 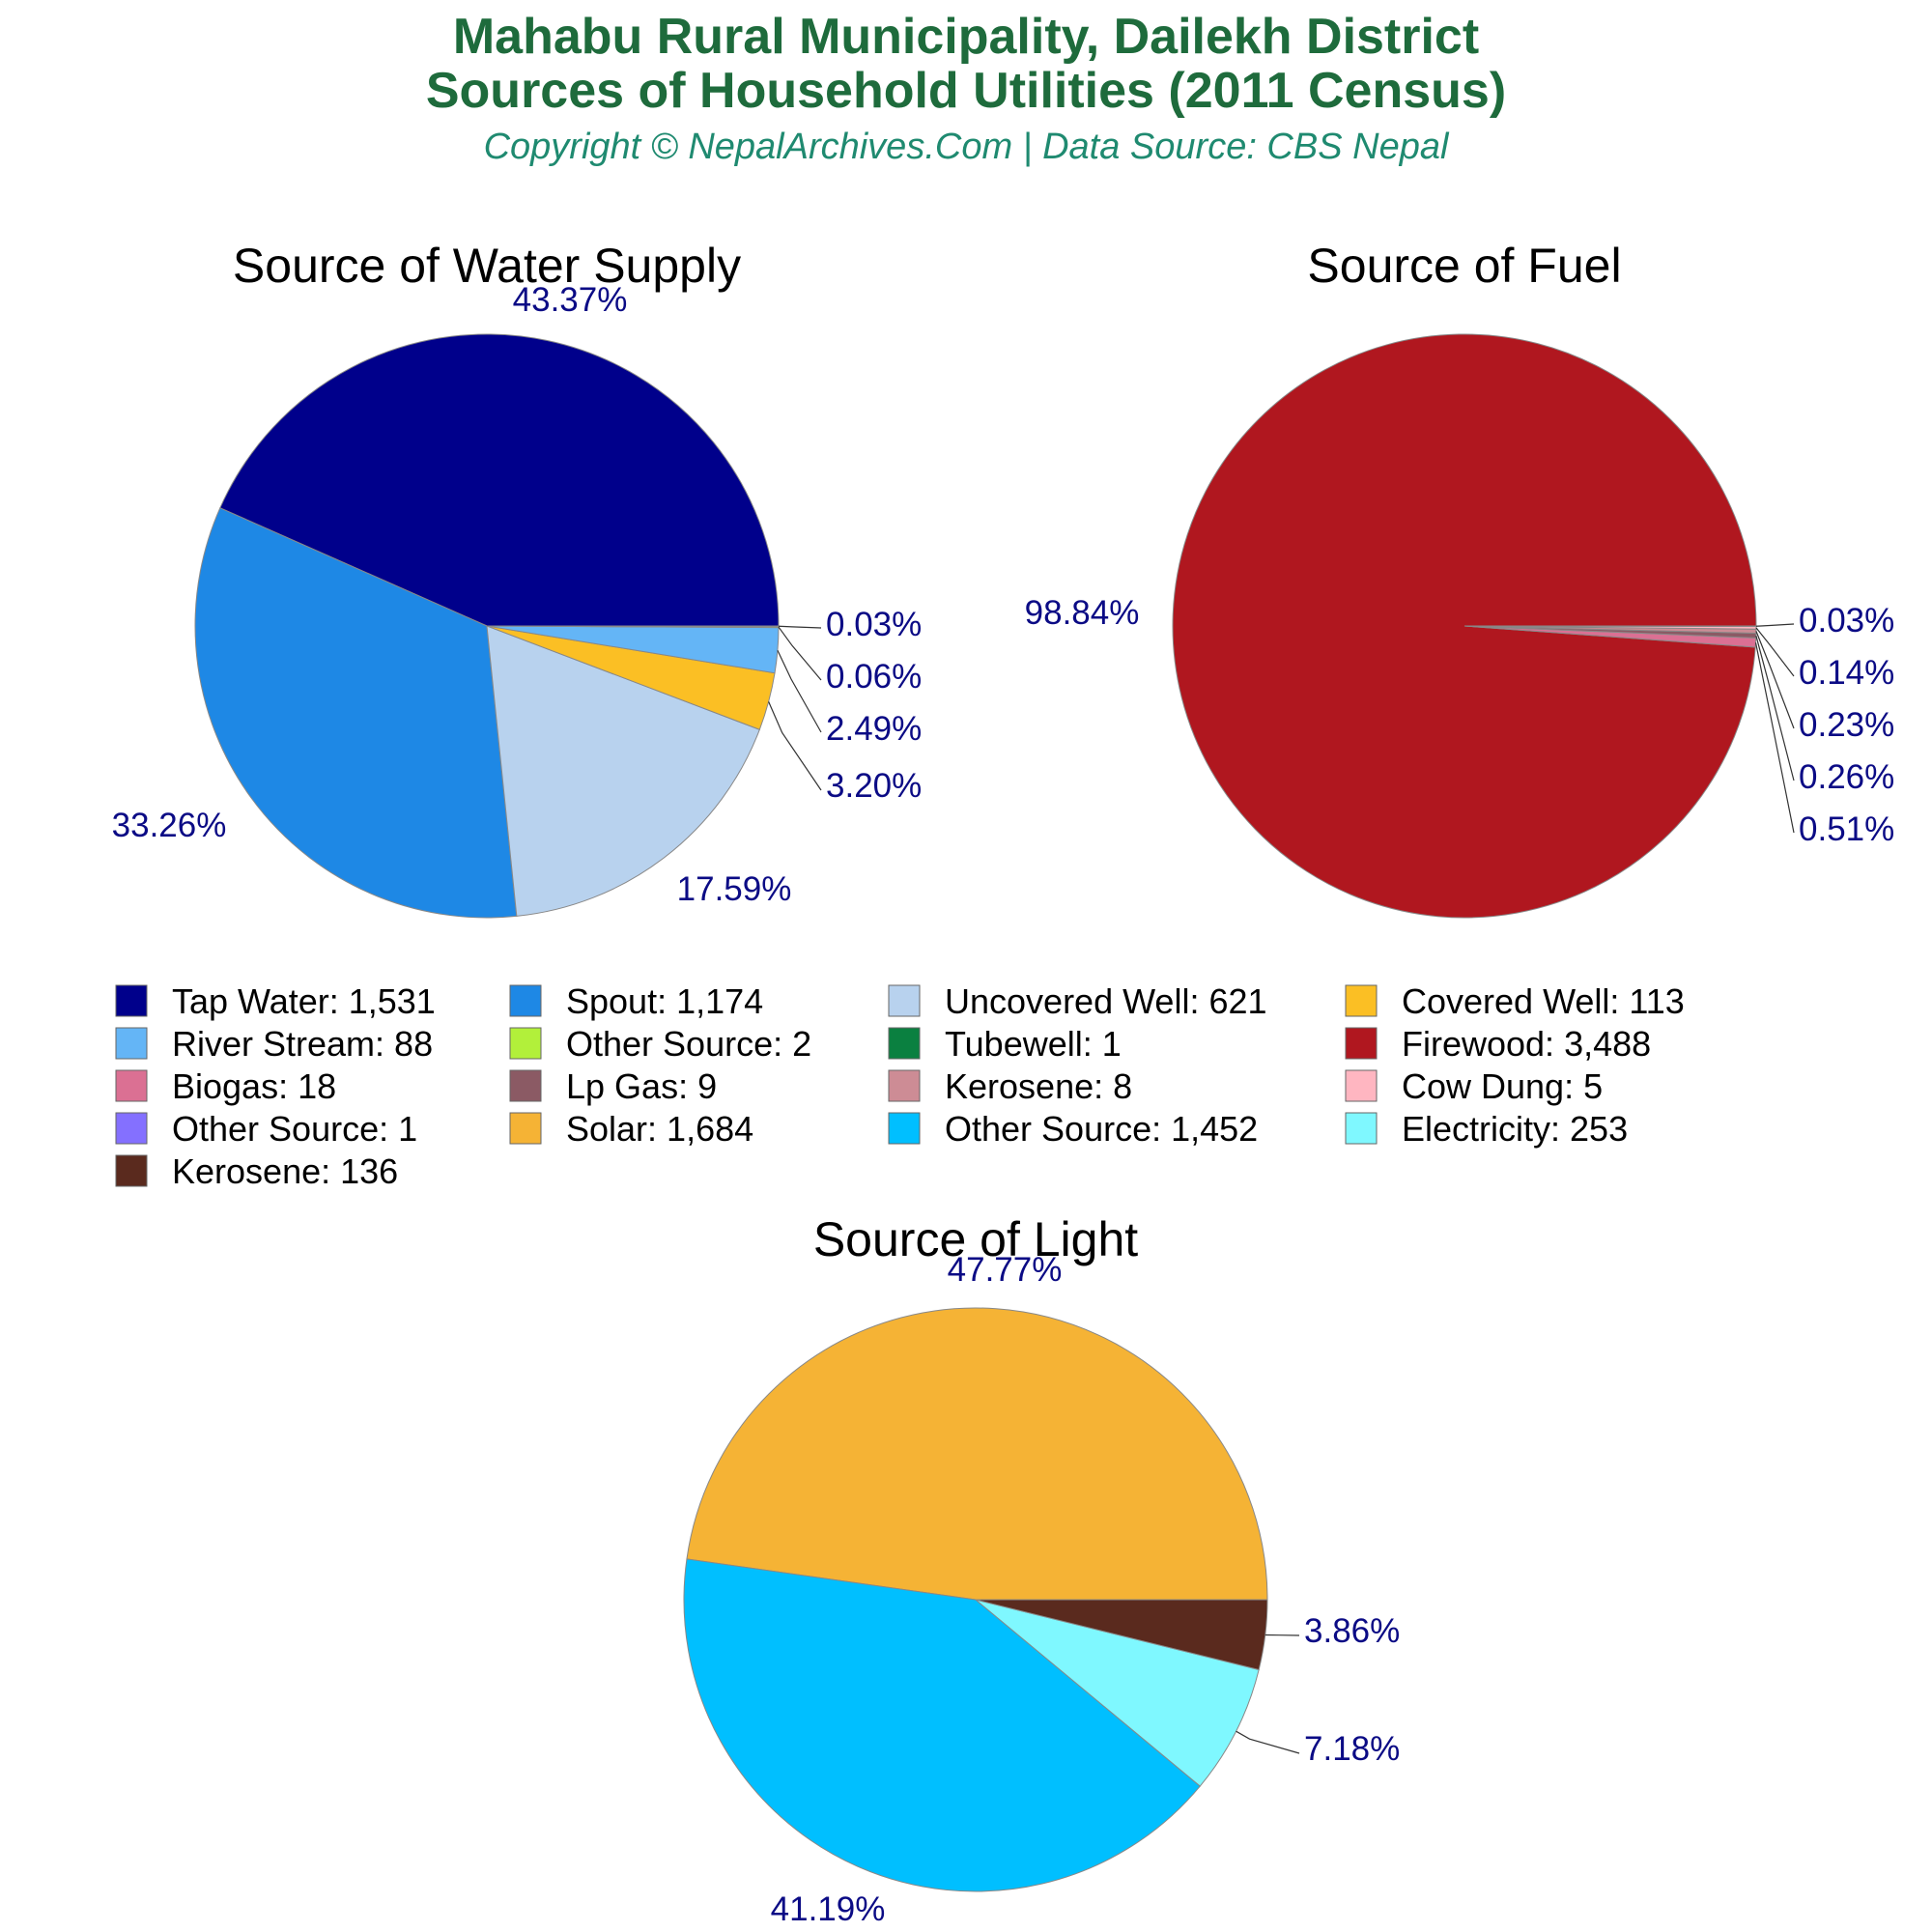 What do you see at coordinates (499, 480) in the screenshot?
I see `pie-slice-tap-water` at bounding box center [499, 480].